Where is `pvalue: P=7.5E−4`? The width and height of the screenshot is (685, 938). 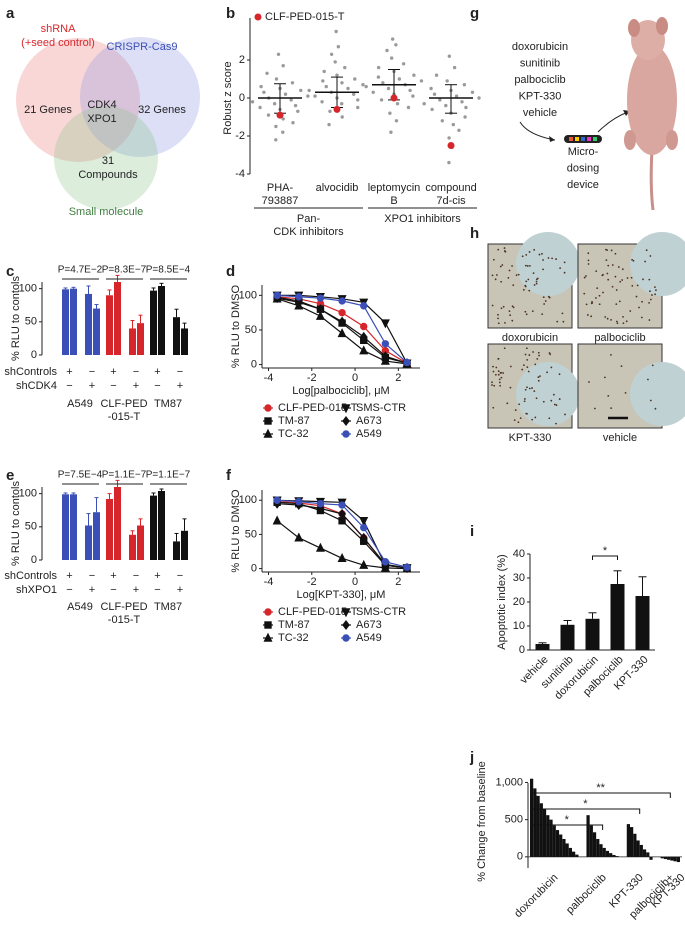
pvalue: P=7.5E−4 is located at coordinates (80, 475).